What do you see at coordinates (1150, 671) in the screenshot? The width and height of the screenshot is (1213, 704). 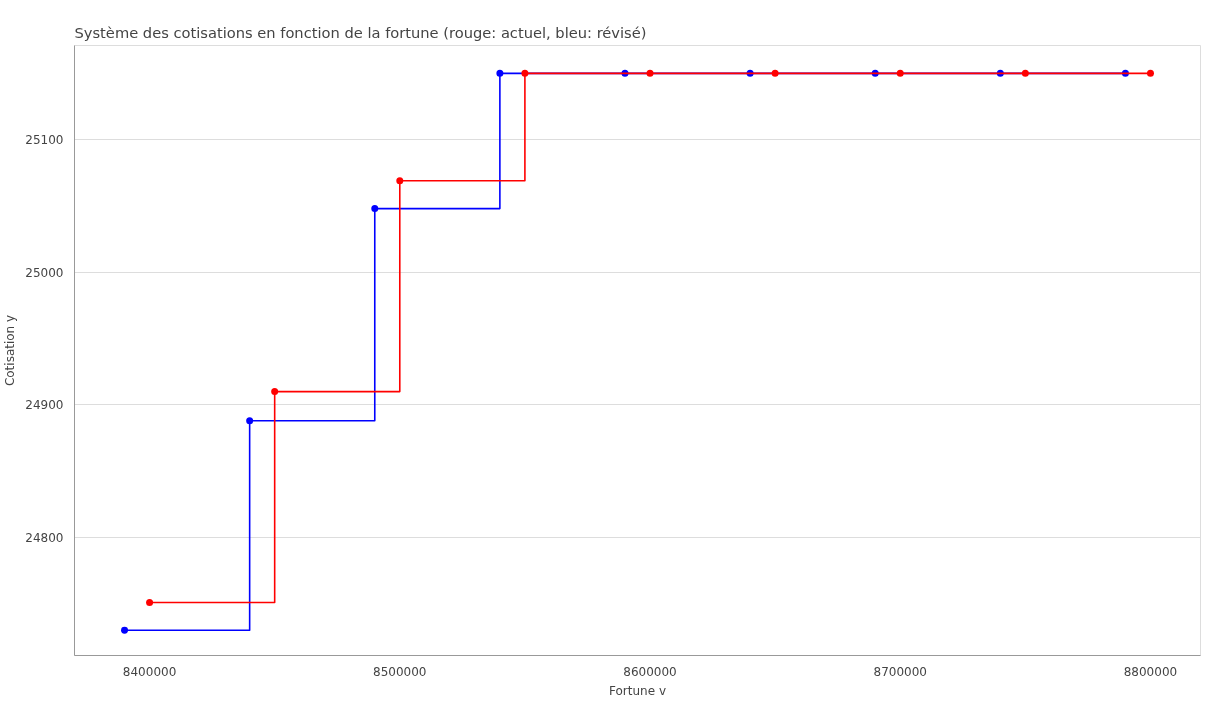 I see `x-tick-label: 8800000` at bounding box center [1150, 671].